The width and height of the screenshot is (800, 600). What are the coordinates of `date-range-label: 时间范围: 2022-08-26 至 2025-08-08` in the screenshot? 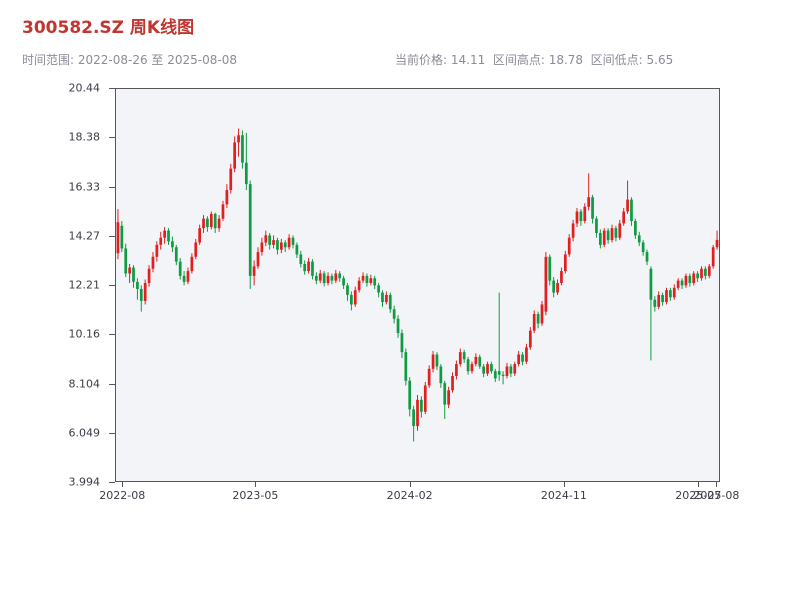 It's located at (129, 60).